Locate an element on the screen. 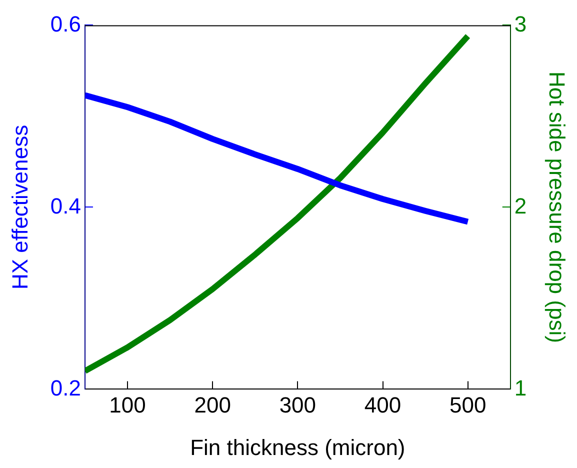  x-tick-label: 400 is located at coordinates (383, 405).